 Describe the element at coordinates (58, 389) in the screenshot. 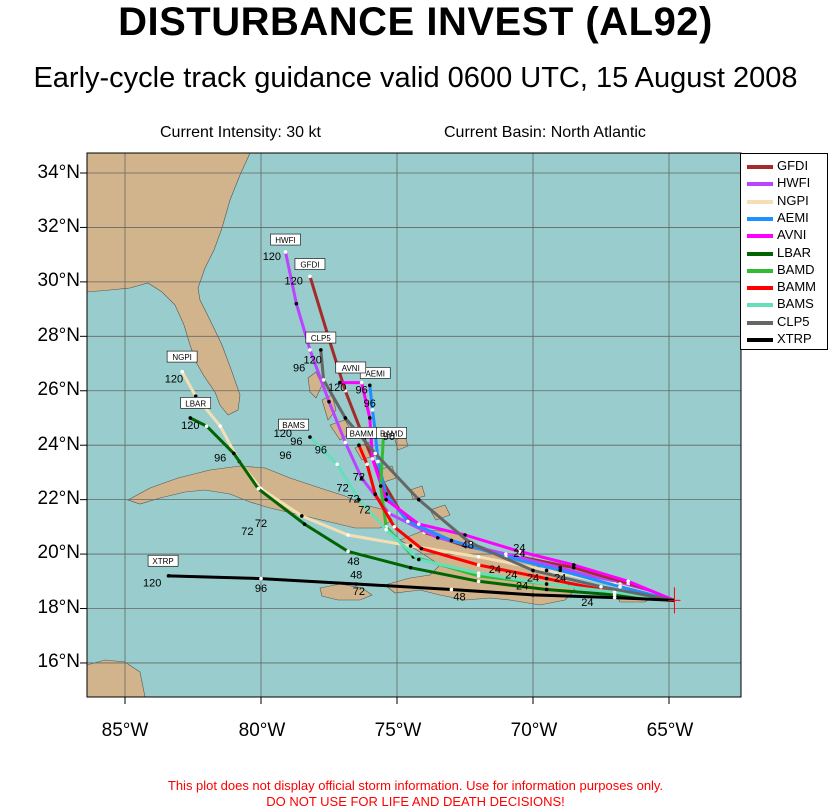

I see `lat-label: 26°N` at that location.